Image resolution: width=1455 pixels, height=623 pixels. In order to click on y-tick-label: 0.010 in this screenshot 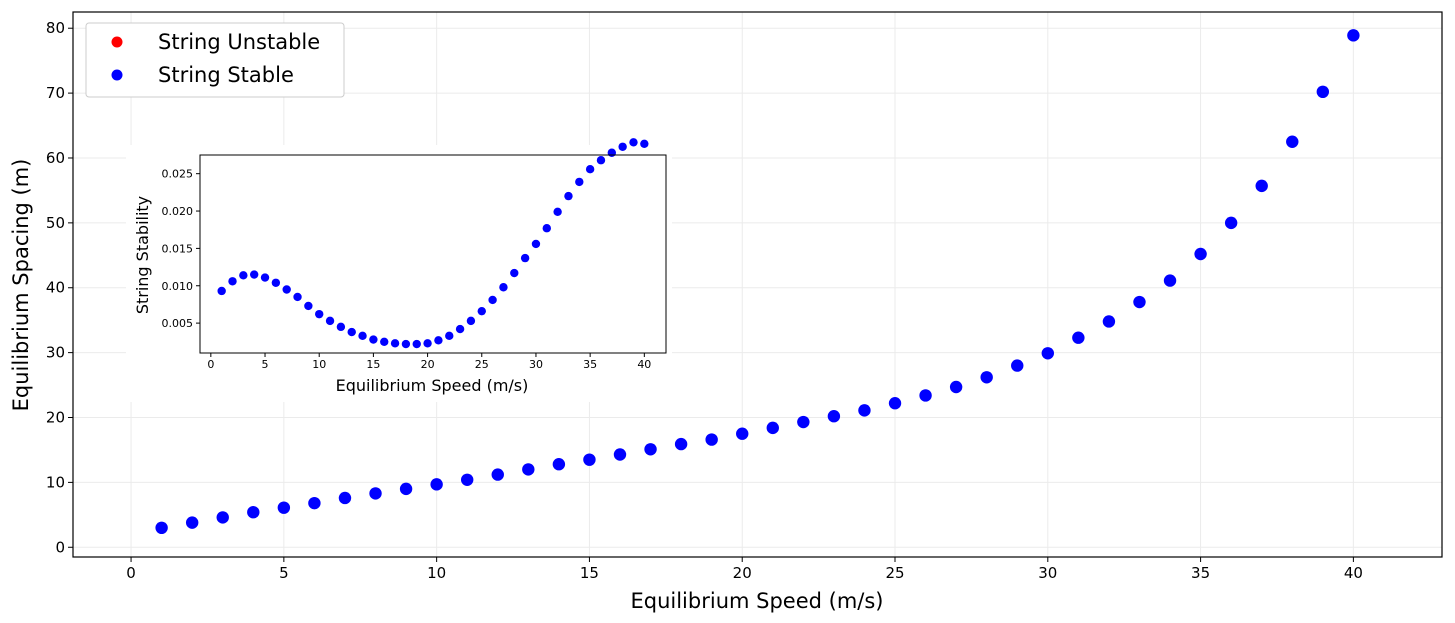, I will do `click(178, 286)`.